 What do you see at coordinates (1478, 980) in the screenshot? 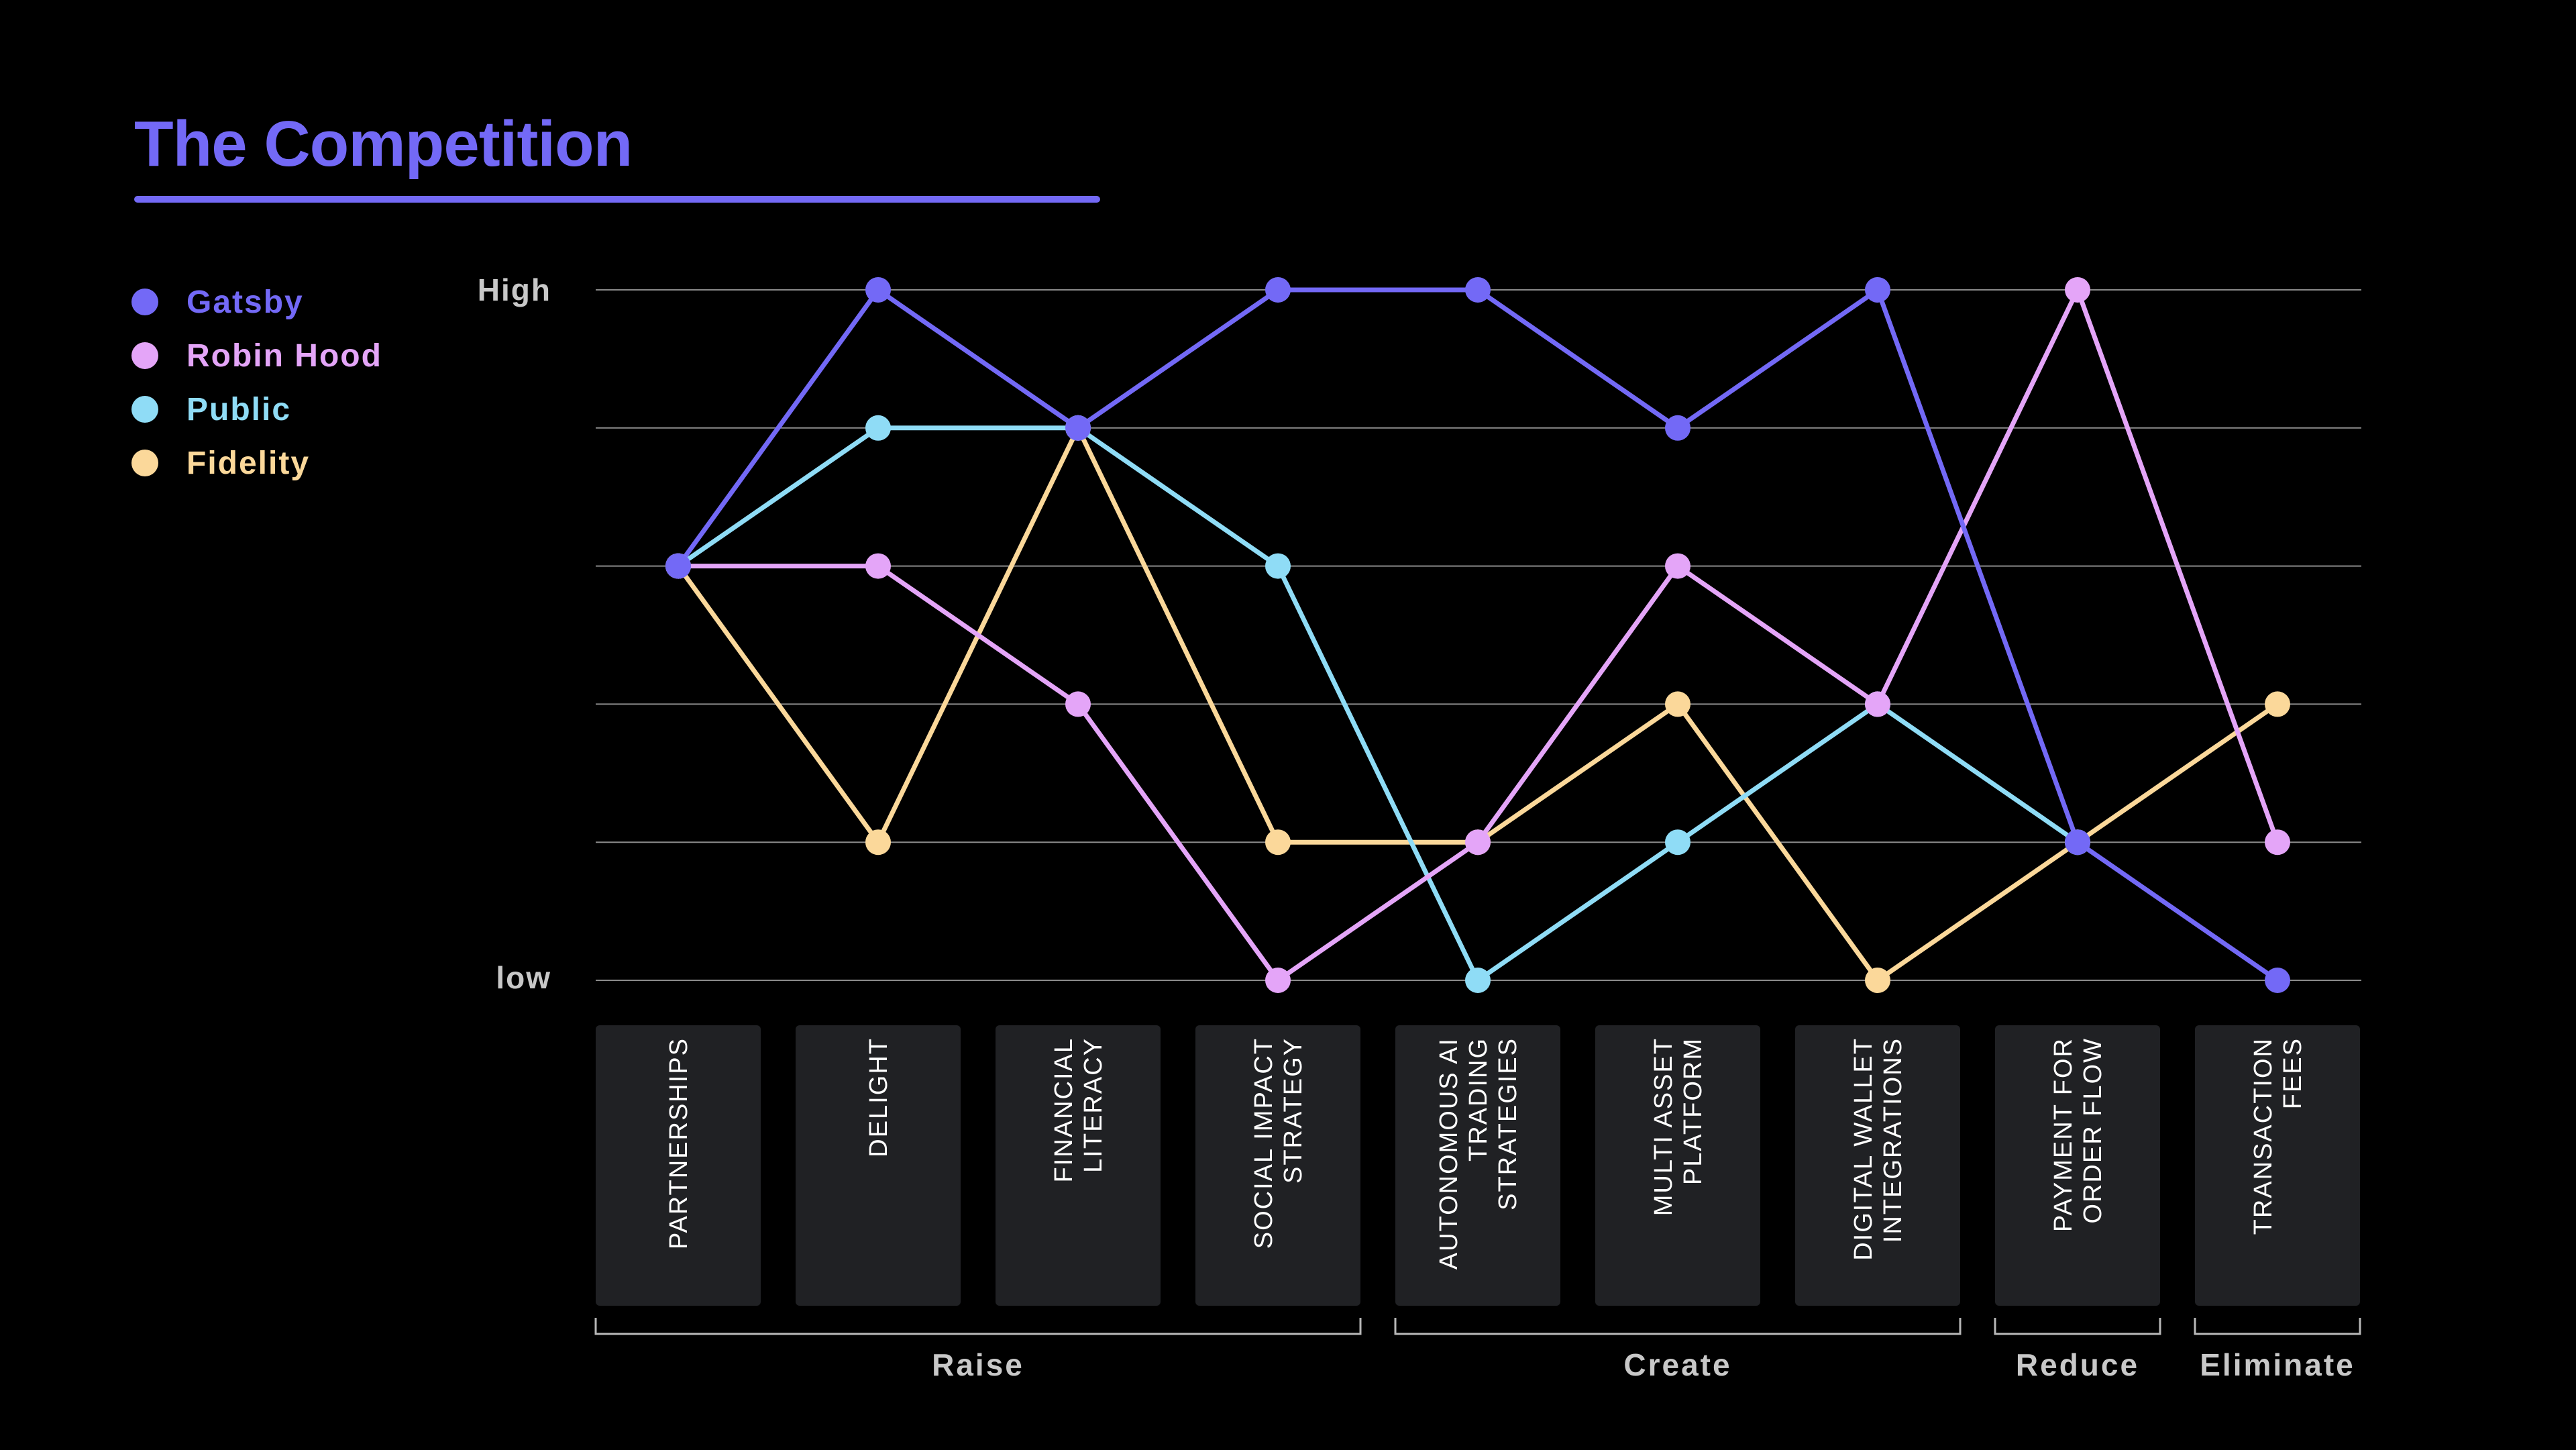
I see `point-public-autonomous-ai-trading-strategies` at bounding box center [1478, 980].